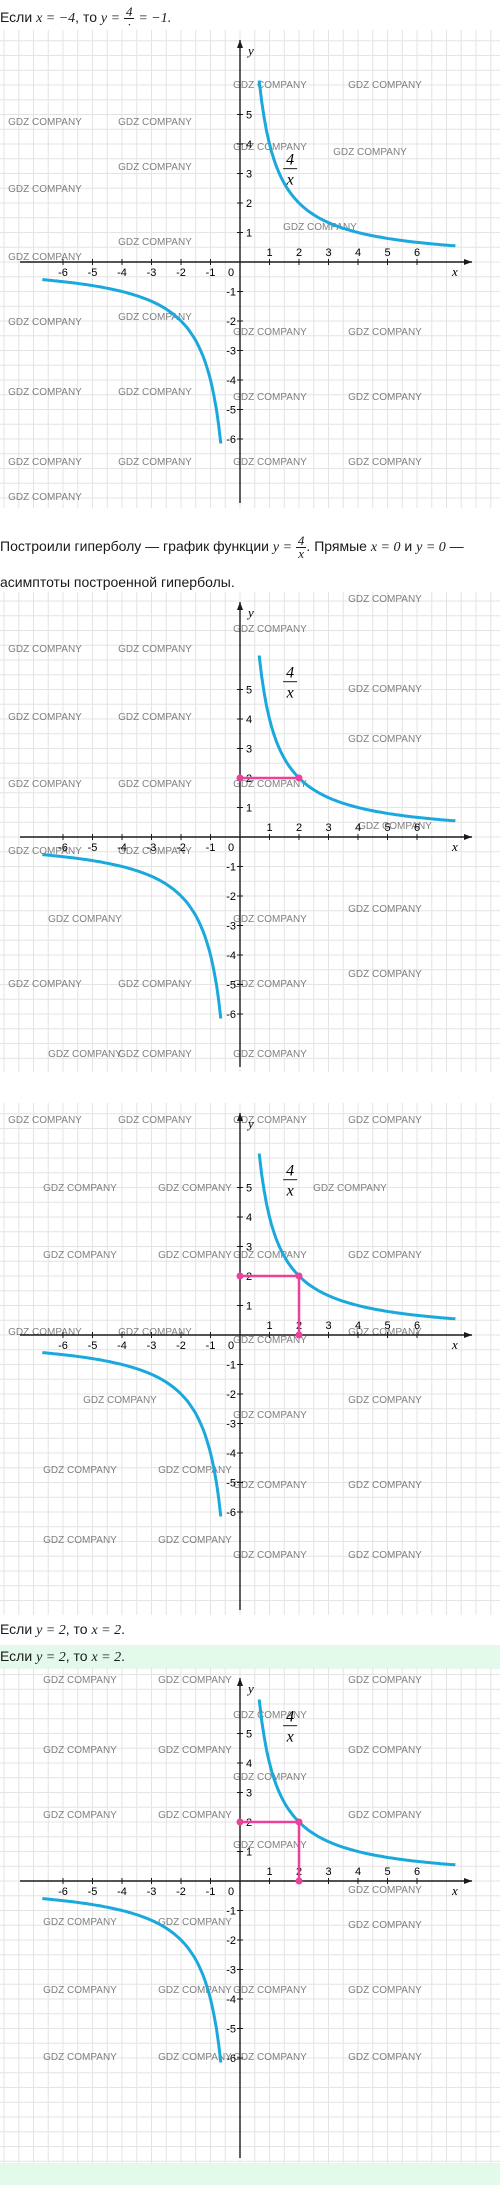 The height and width of the screenshot is (2185, 500). What do you see at coordinates (290, 1181) in the screenshot?
I see `function-label: 4x` at bounding box center [290, 1181].